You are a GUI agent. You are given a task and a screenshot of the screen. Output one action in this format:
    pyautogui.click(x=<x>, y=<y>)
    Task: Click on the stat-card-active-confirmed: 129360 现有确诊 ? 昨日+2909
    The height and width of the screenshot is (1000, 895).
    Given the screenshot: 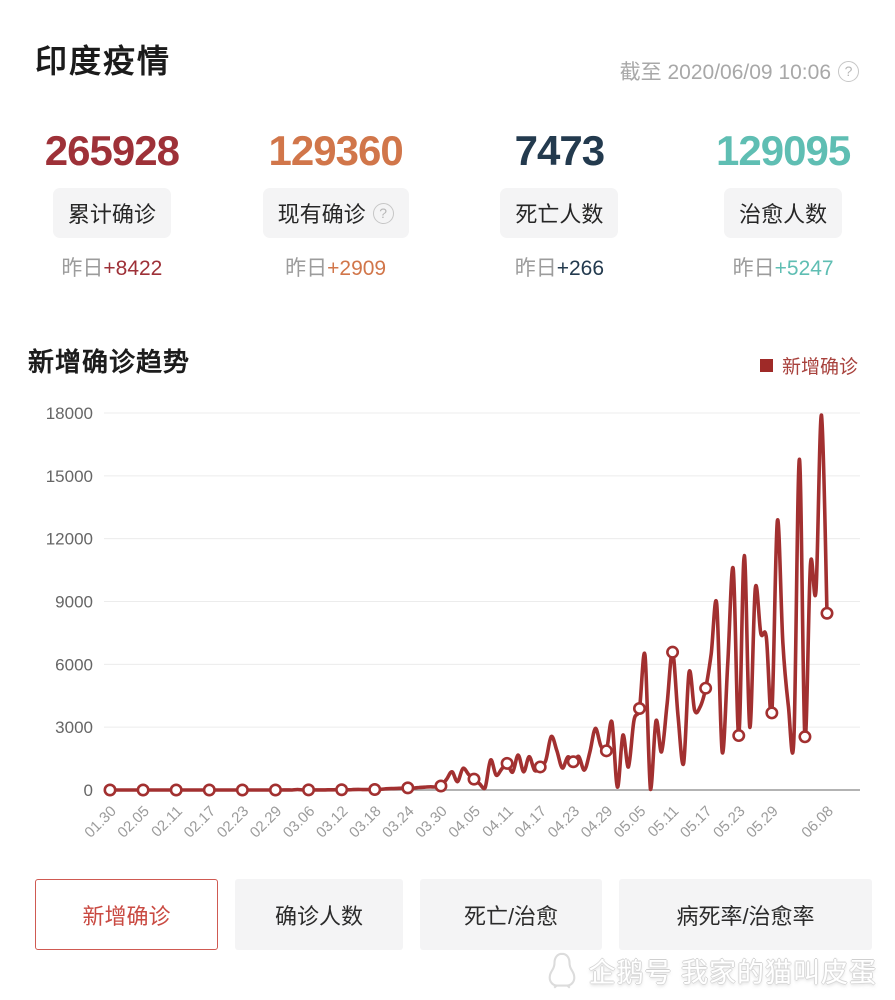 What is the action you would take?
    pyautogui.click(x=336, y=206)
    